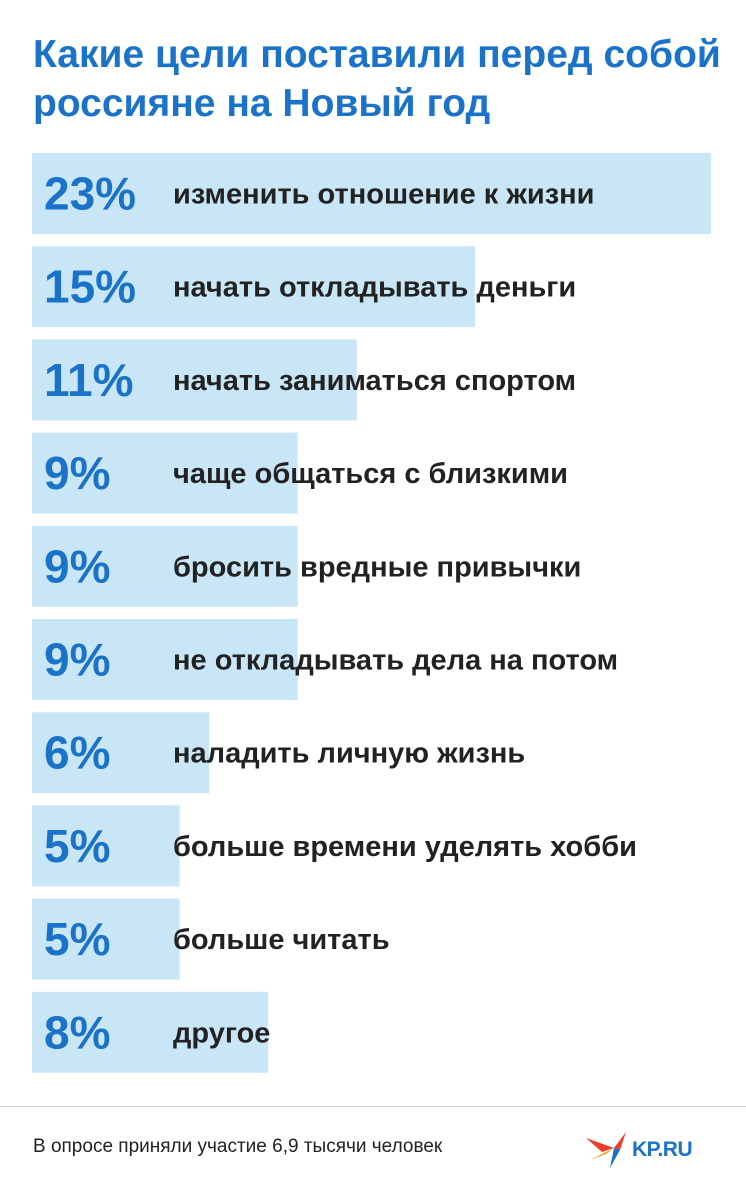  Describe the element at coordinates (370, 474) in the screenshot. I see `category-label: чаще общаться с близкими` at that location.